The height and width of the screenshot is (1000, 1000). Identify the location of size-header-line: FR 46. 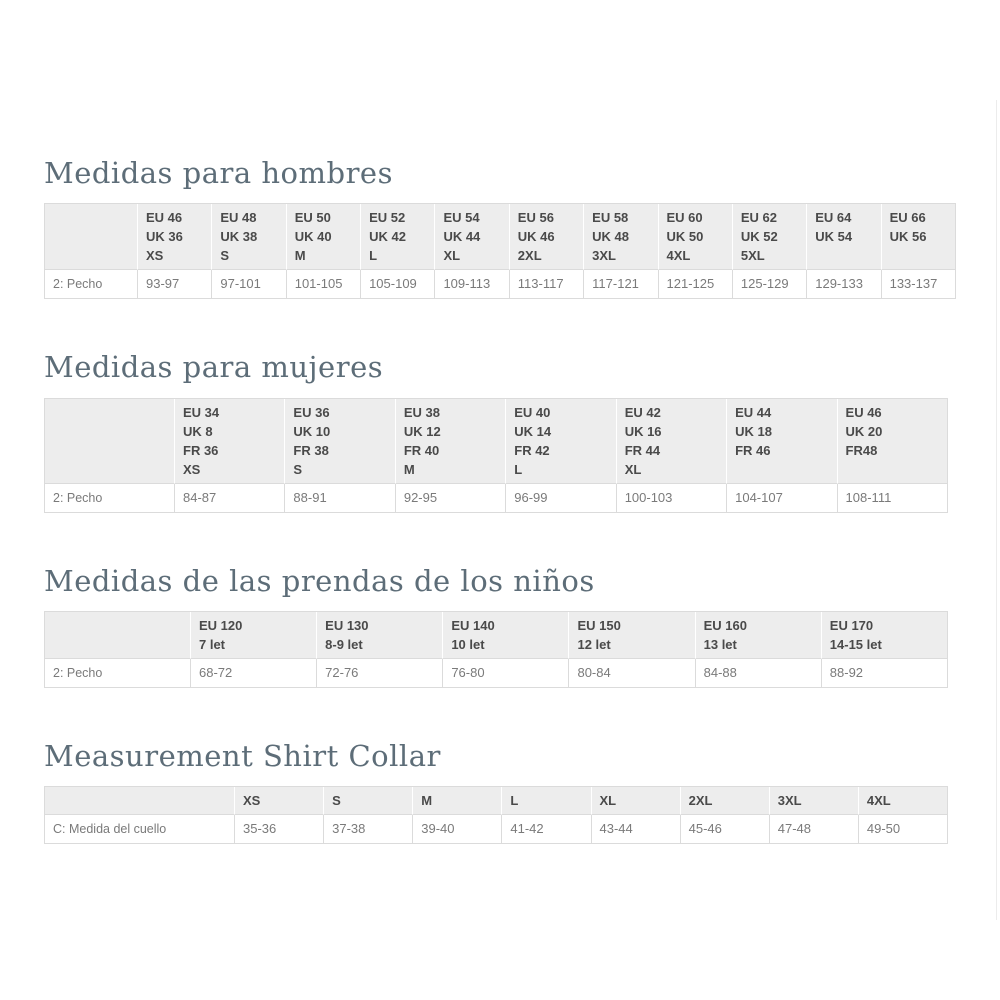
(753, 450).